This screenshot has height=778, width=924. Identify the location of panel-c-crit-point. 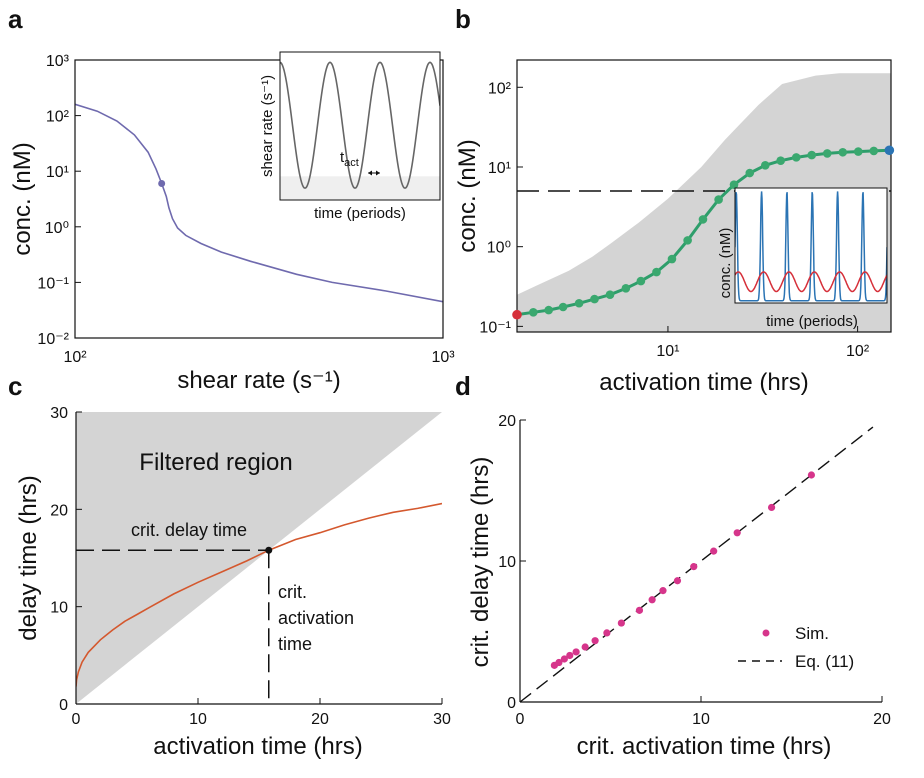
(269, 550).